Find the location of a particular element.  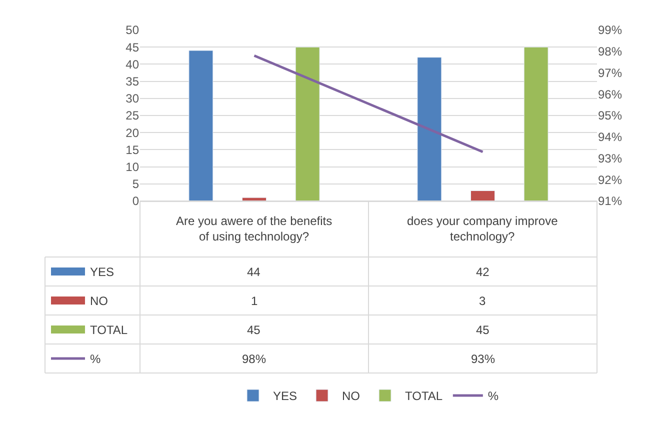

y-tick-label: 30 is located at coordinates (133, 99).